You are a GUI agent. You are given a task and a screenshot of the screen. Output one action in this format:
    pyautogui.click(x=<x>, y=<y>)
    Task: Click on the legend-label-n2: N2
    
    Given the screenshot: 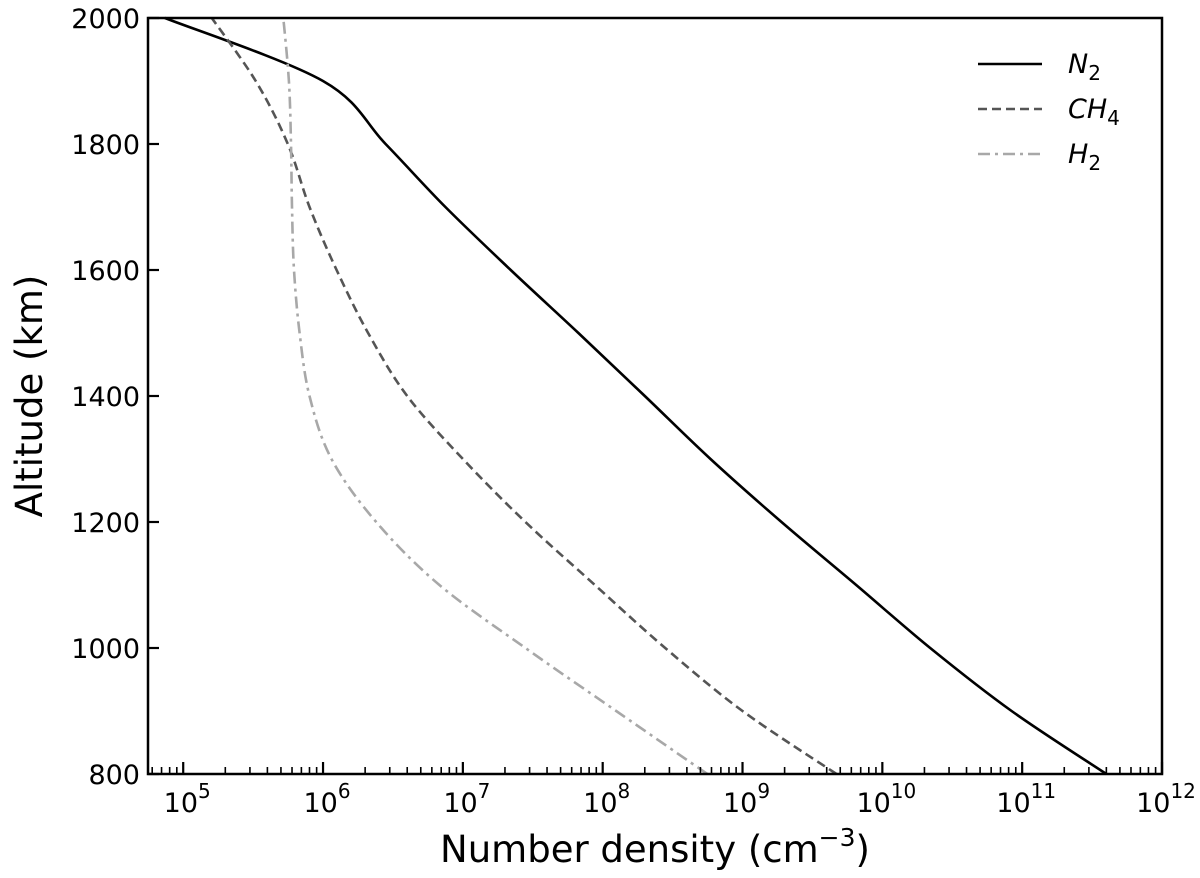 What is the action you would take?
    pyautogui.click(x=1084, y=67)
    